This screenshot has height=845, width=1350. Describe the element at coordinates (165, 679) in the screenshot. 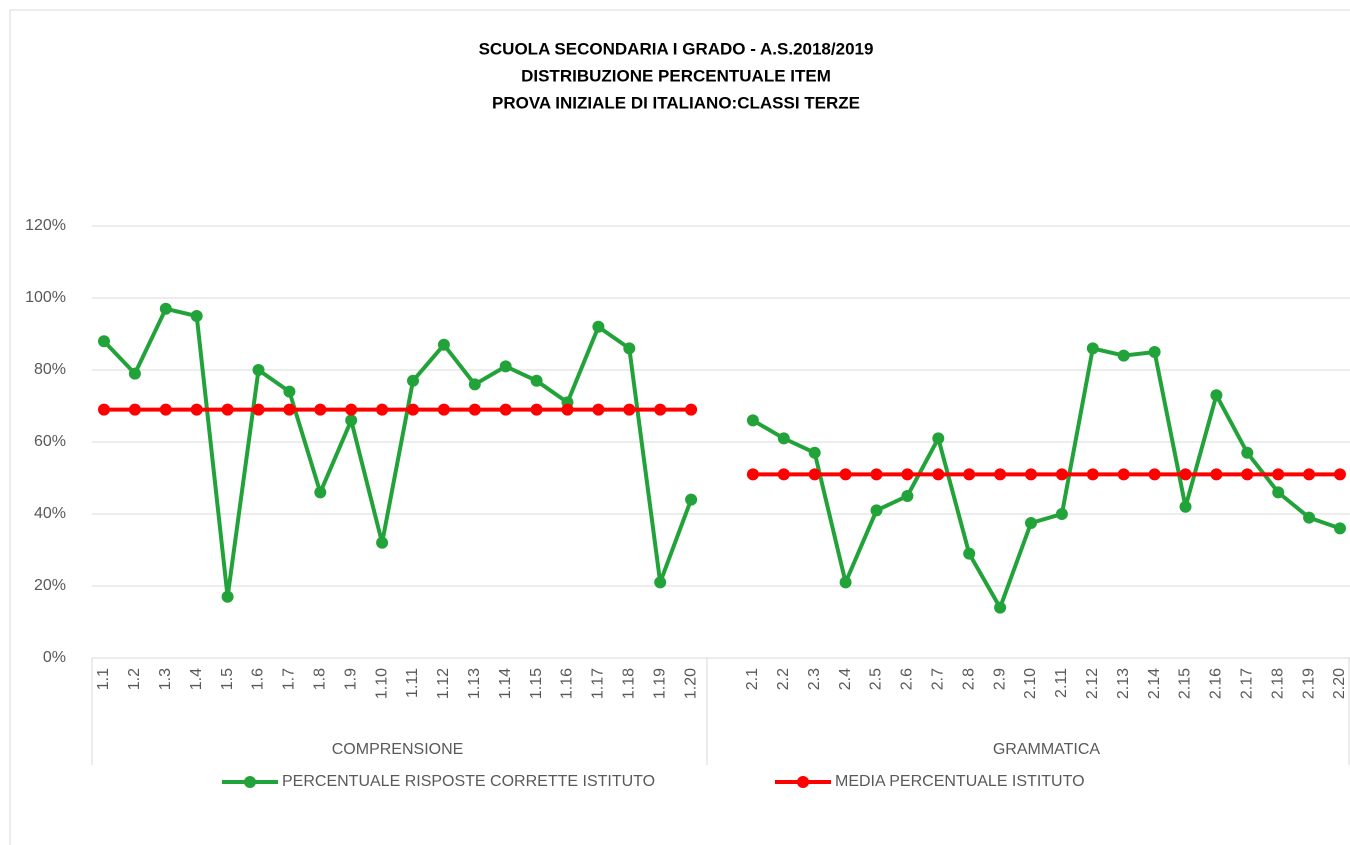

I see `x-tick-label: 1.3` at that location.